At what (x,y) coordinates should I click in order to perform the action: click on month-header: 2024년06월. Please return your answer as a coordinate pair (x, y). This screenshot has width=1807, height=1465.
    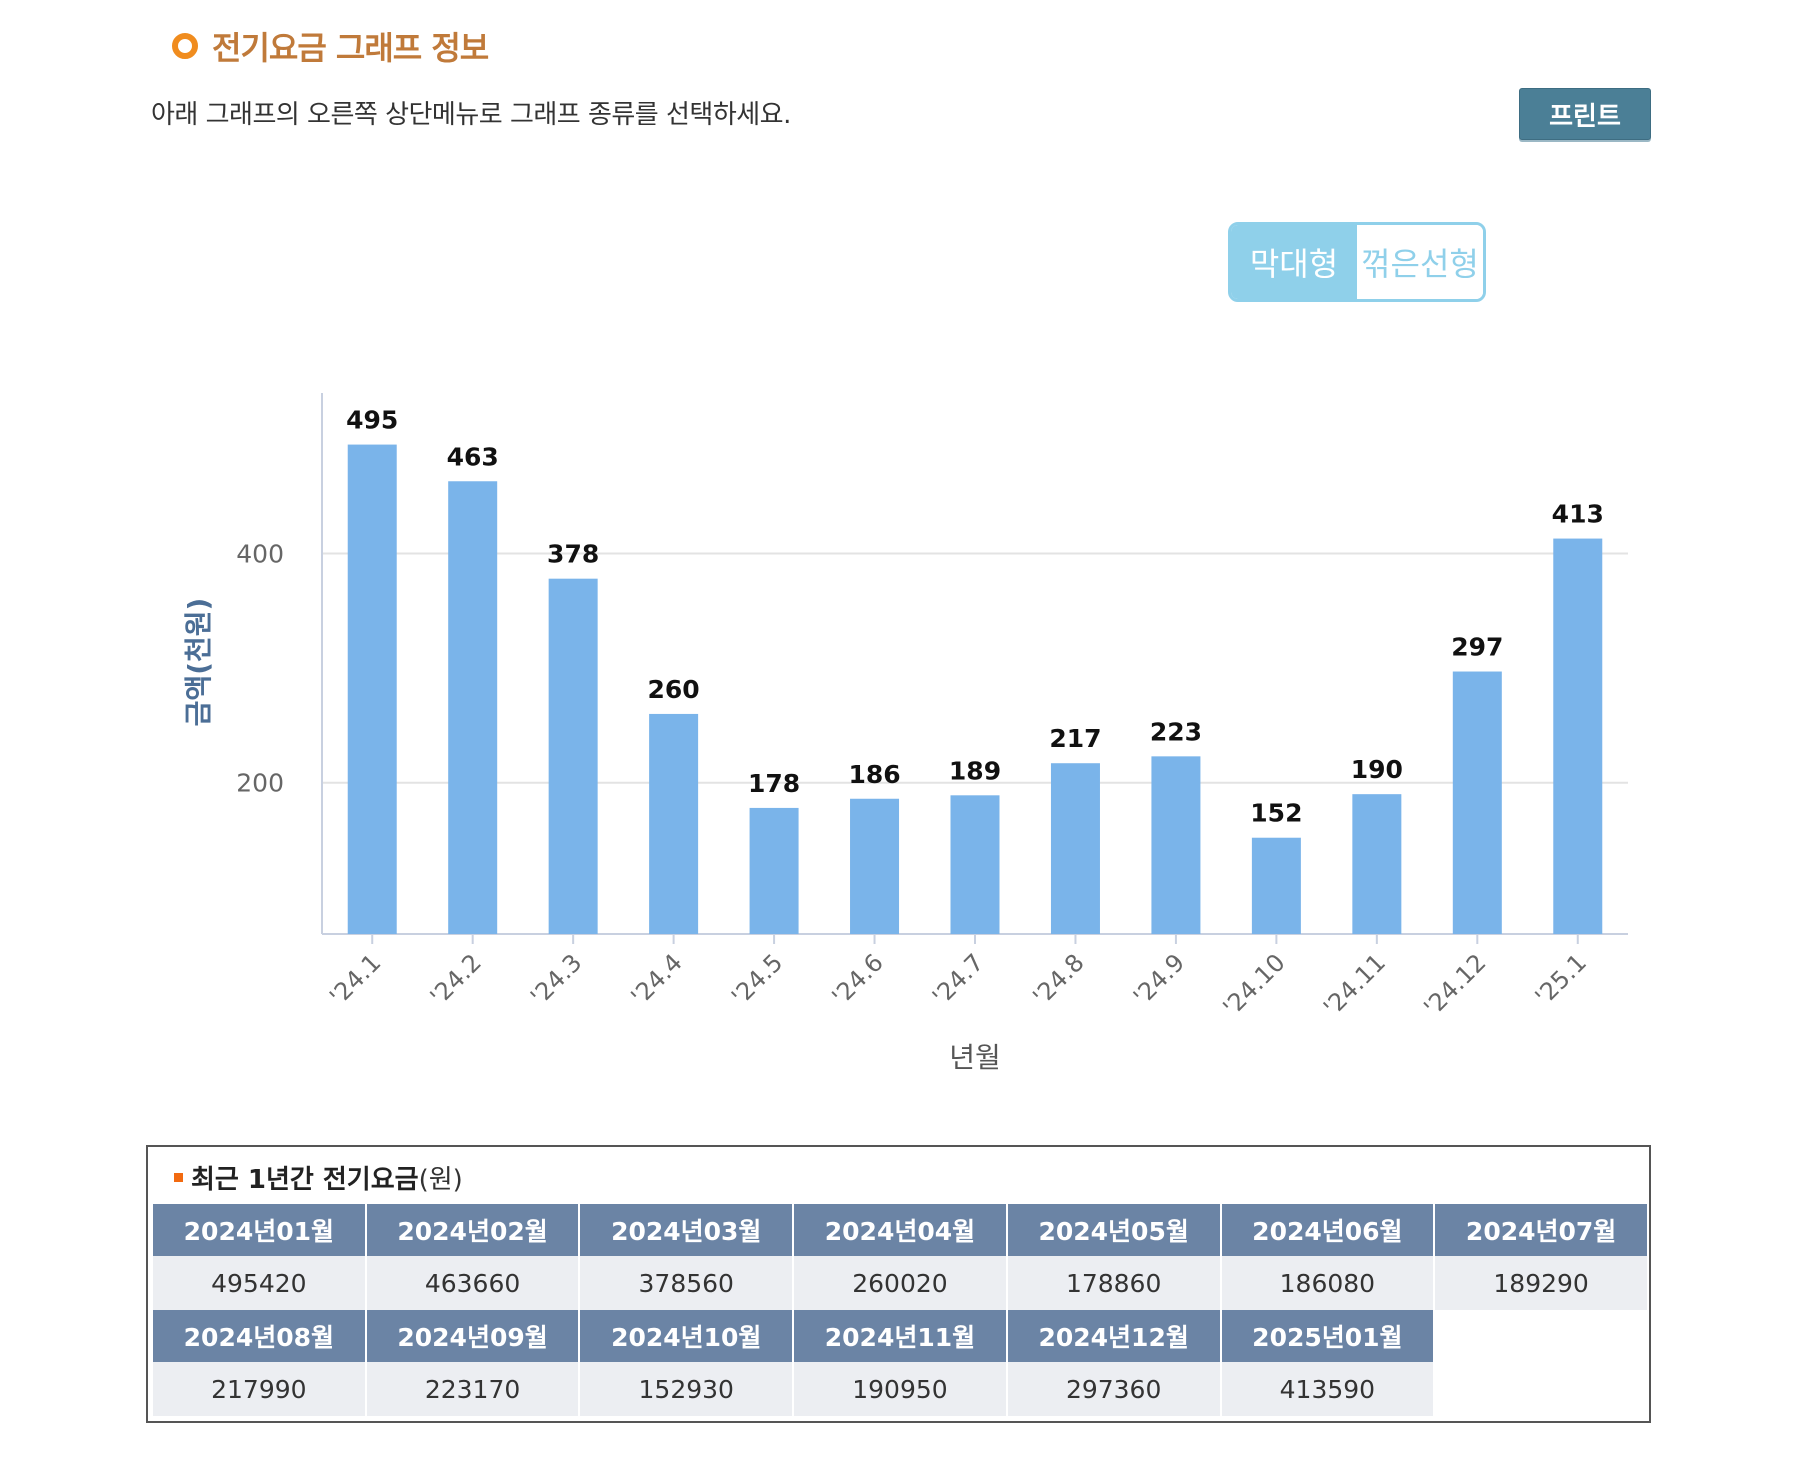
    Looking at the image, I should click on (1327, 1230).